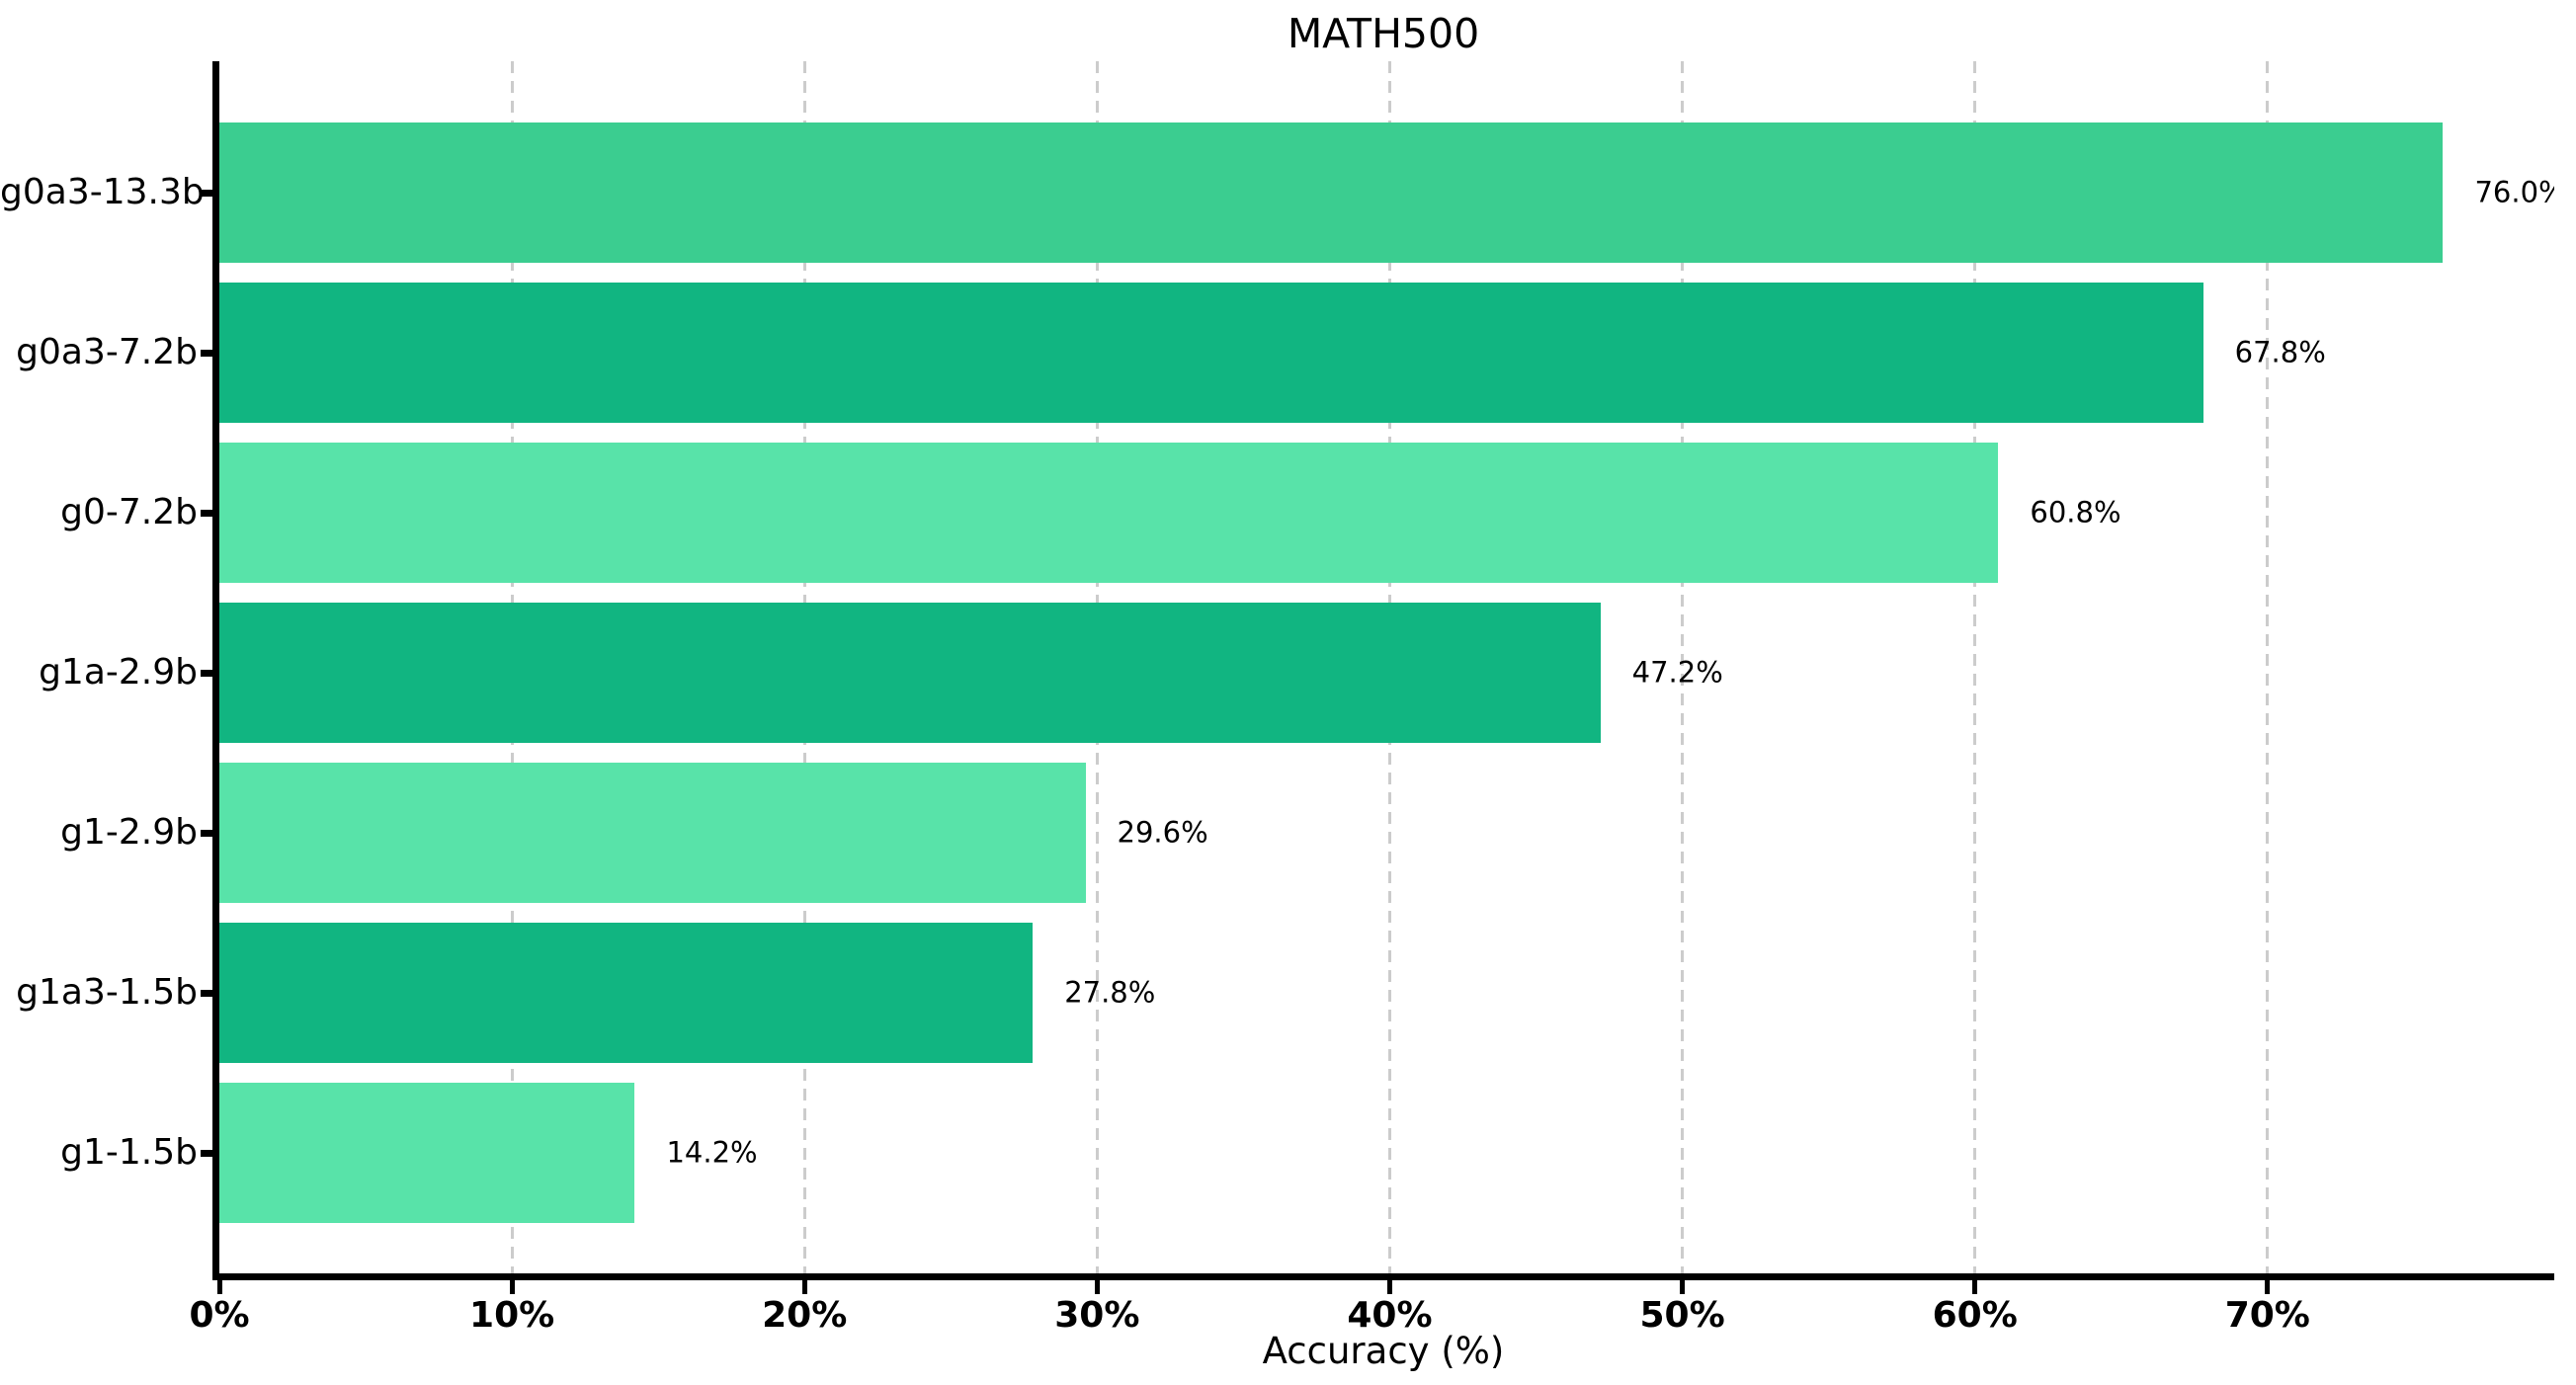 The height and width of the screenshot is (1385, 2576). I want to click on x-tick-label-40: 40%, so click(1390, 1315).